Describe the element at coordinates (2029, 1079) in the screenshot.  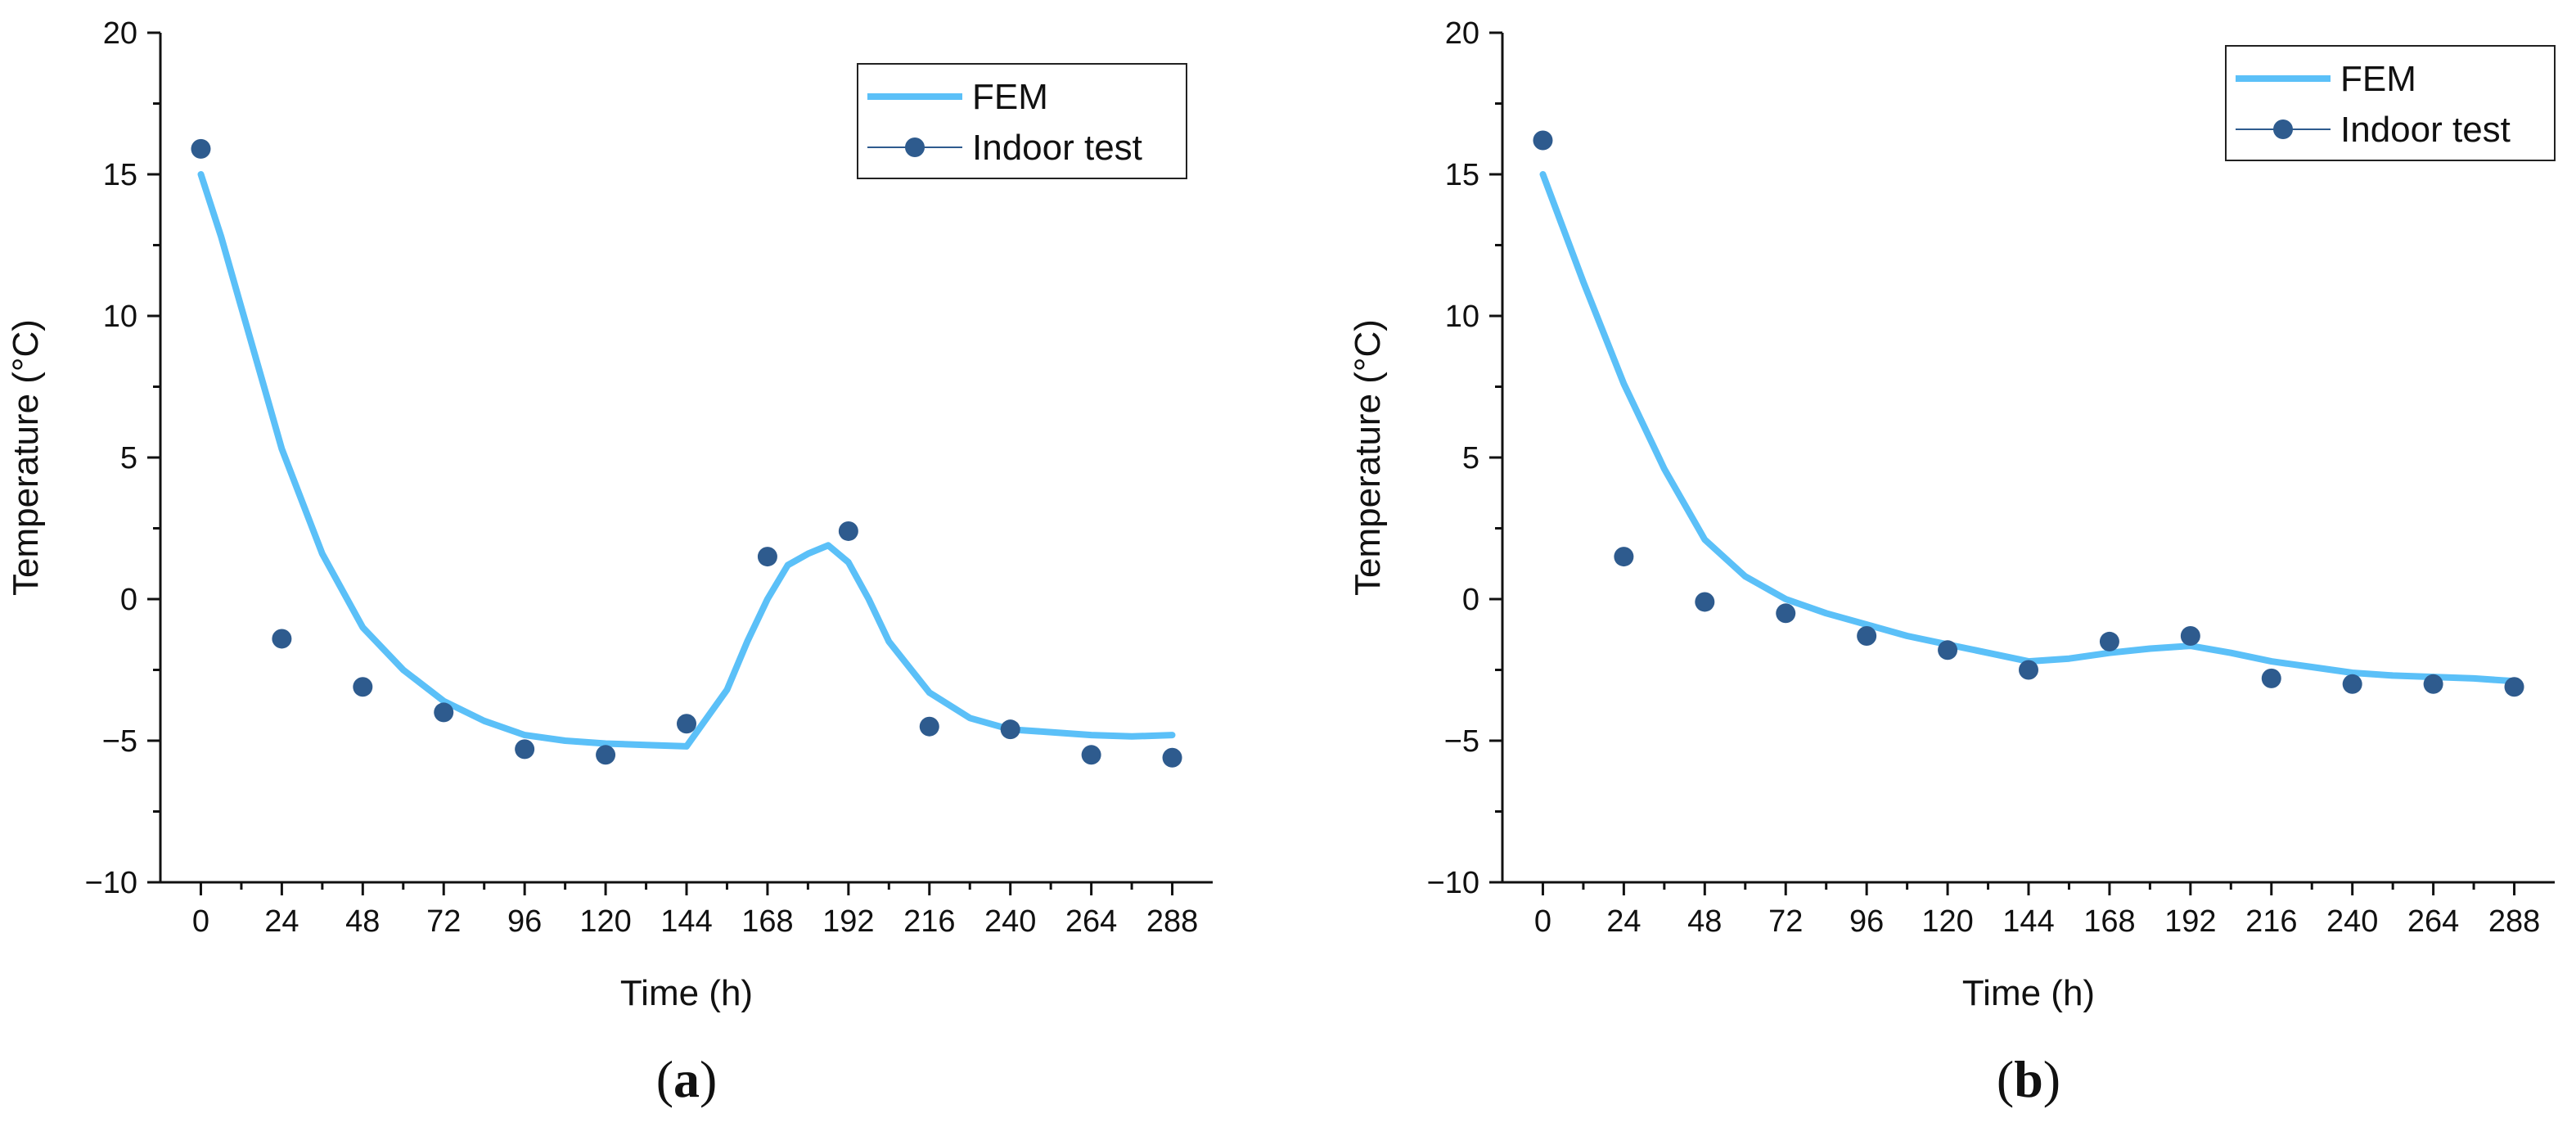
I see `panel-label: (b)` at that location.